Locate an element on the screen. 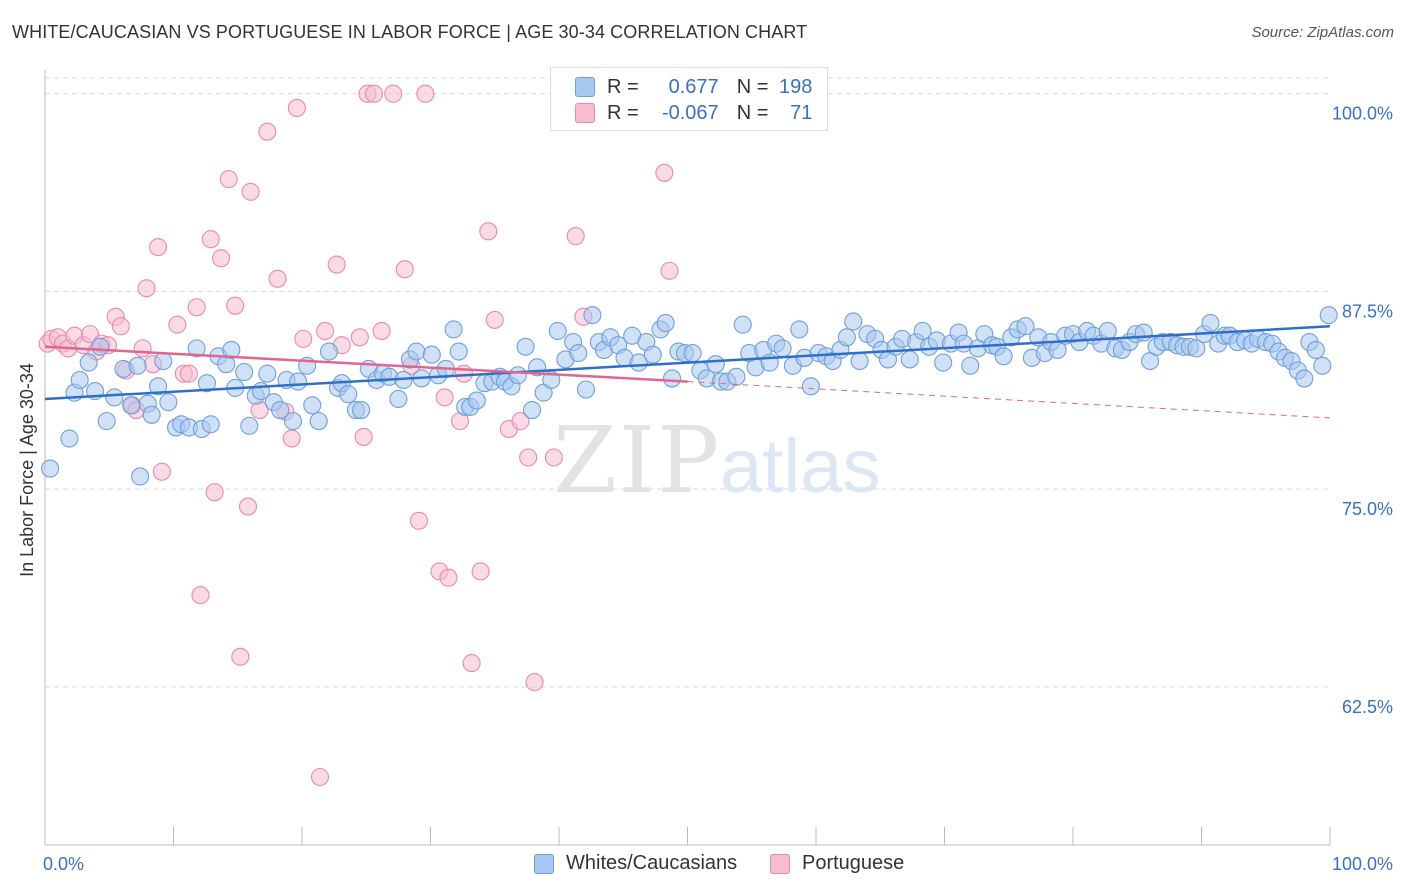  stats-legend: R = 0.677 N = 198 R = -0.067 N = 71 is located at coordinates (689, 99).